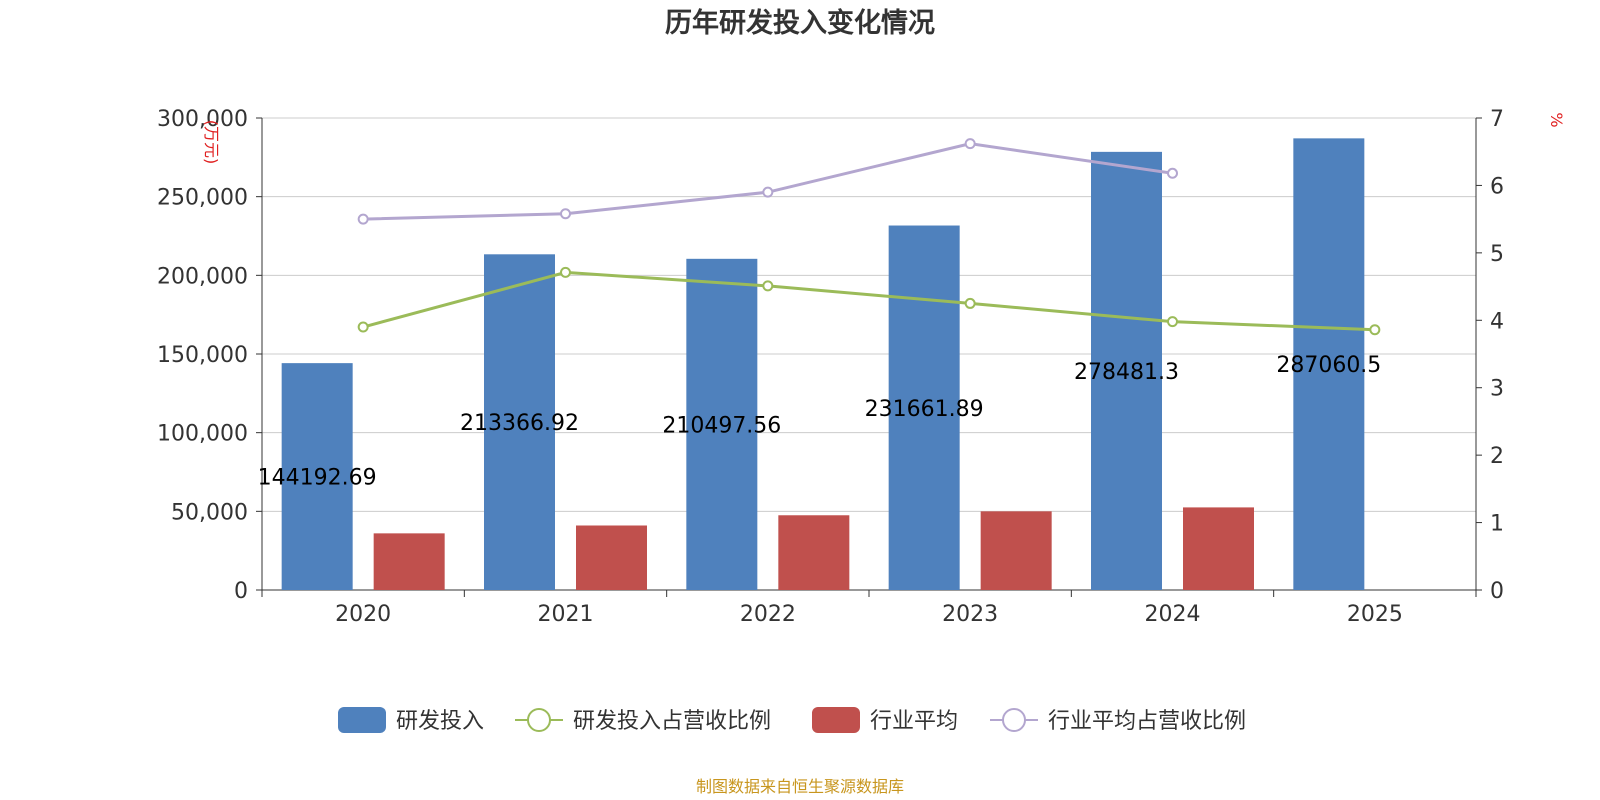  What do you see at coordinates (914, 721) in the screenshot?
I see `legend-label: 行业平均` at bounding box center [914, 721].